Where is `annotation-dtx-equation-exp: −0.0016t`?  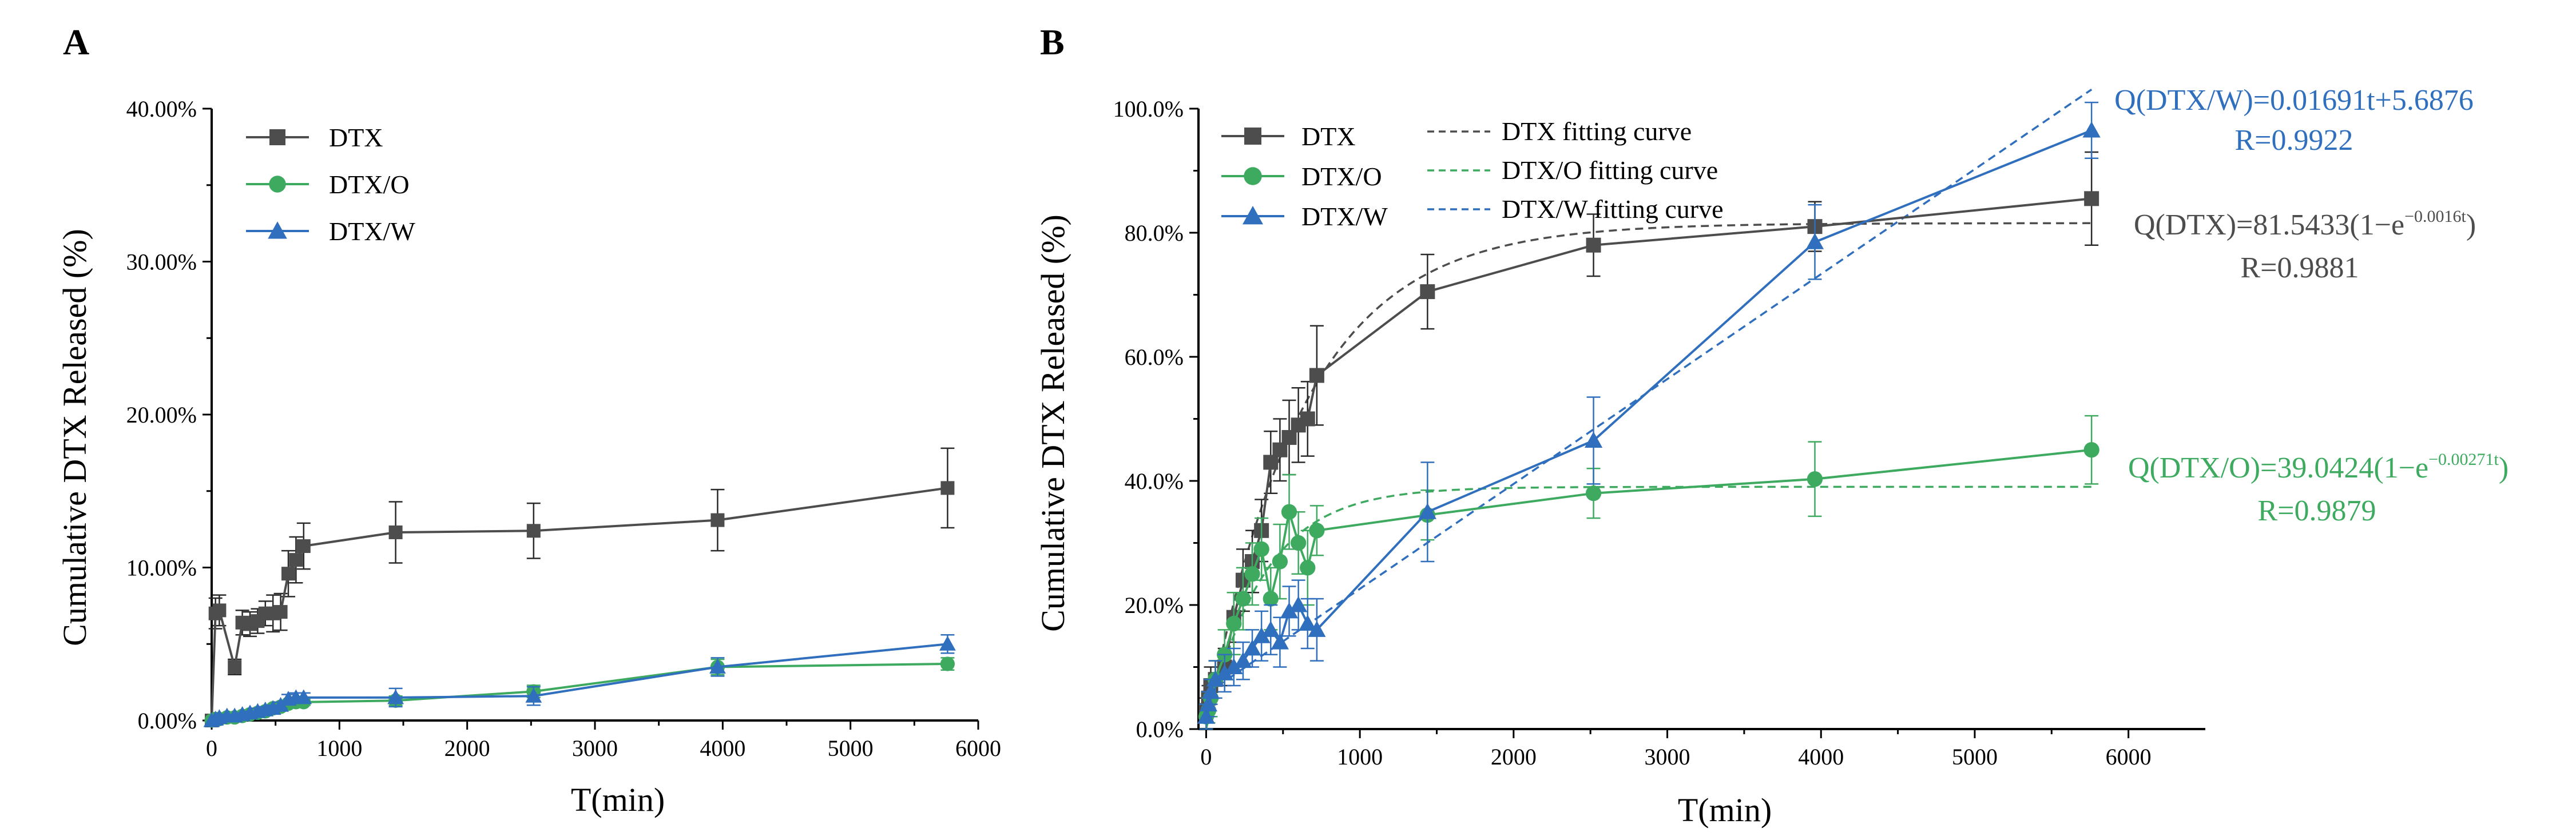
annotation-dtx-equation-exp: −0.0016t is located at coordinates (2435, 216).